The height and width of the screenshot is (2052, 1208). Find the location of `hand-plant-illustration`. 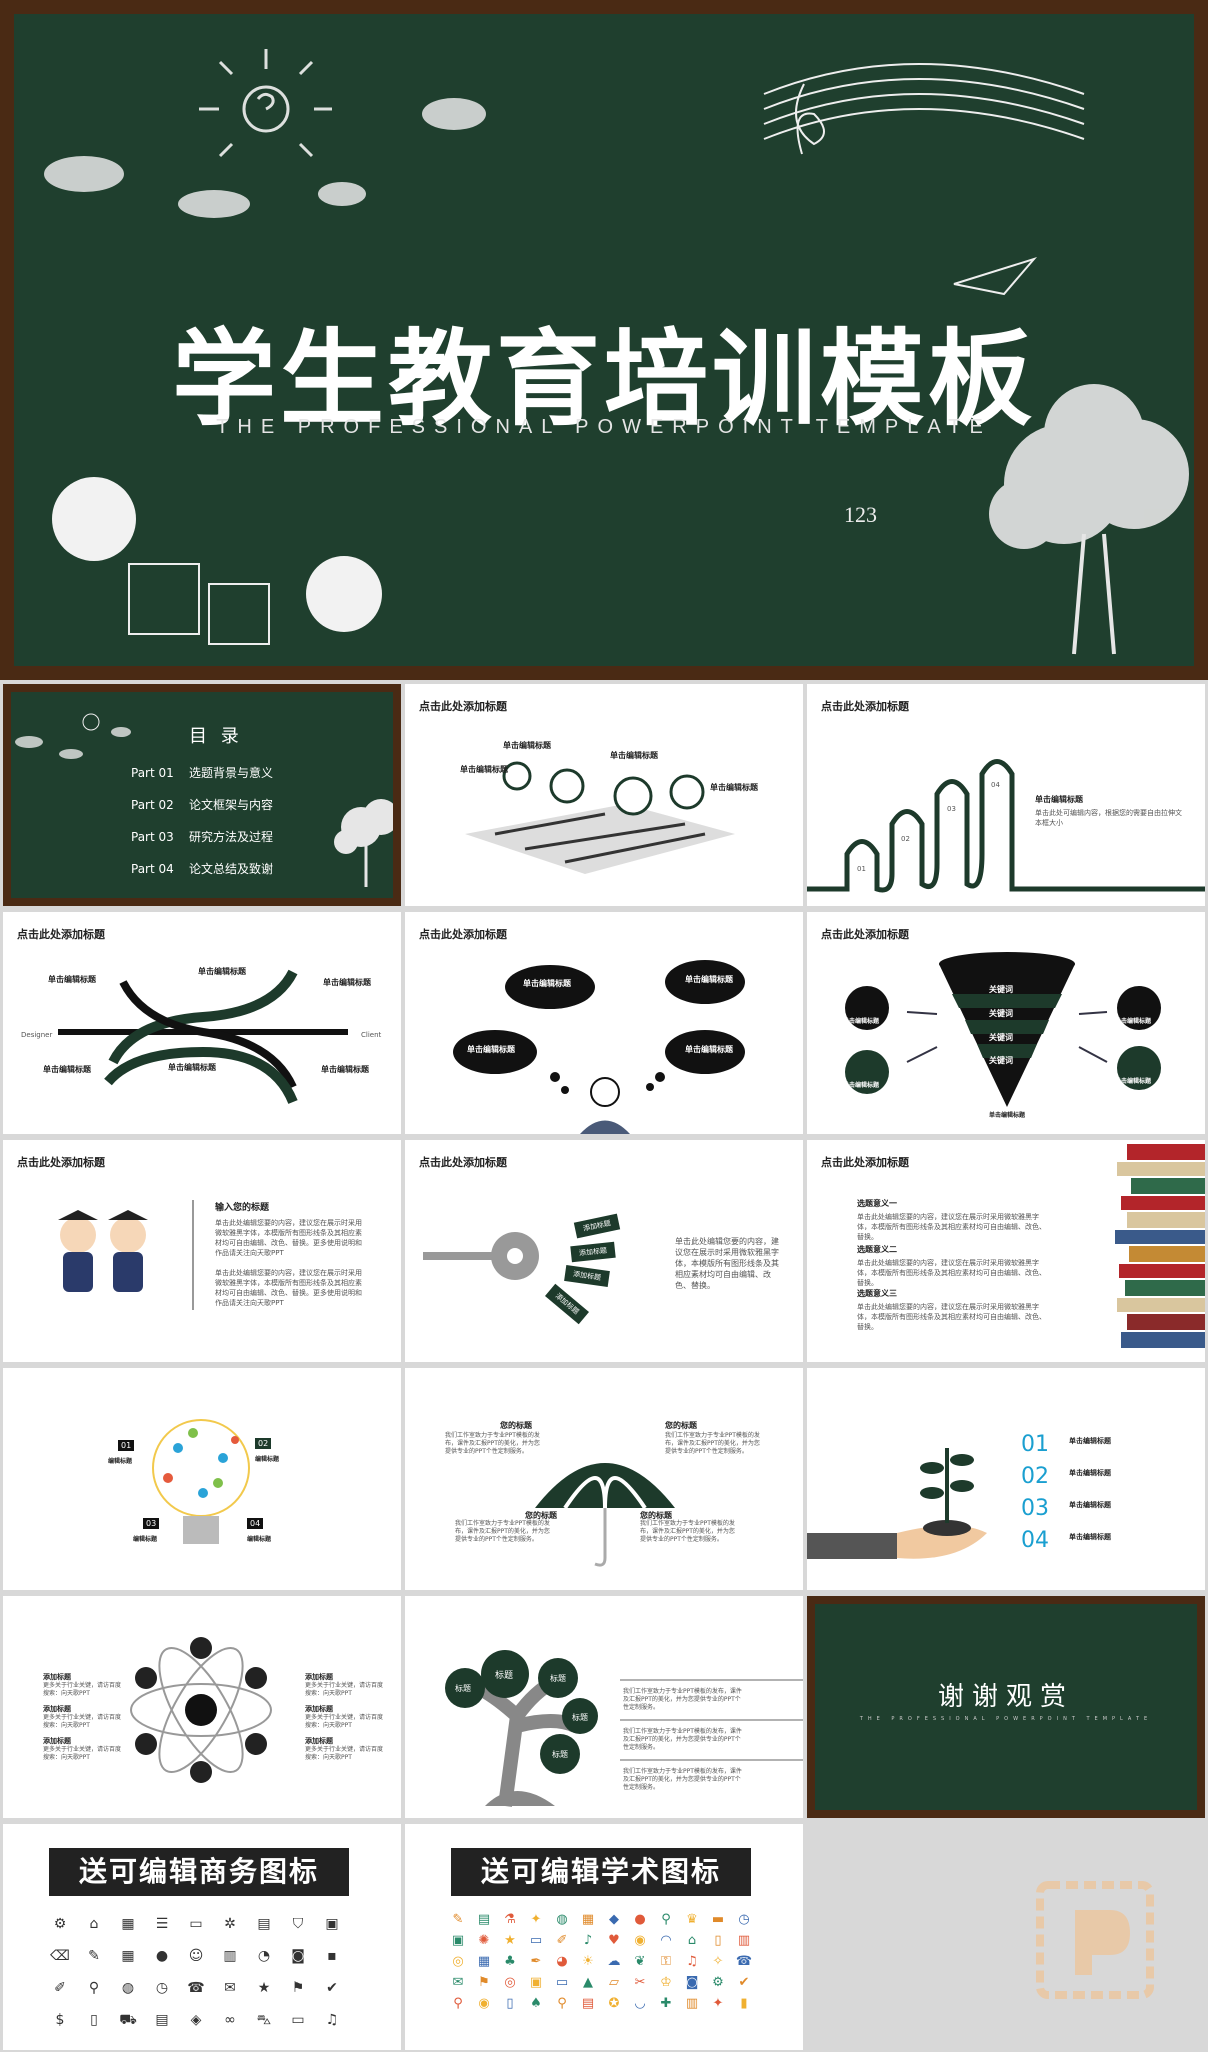

hand-plant-illustration is located at coordinates (897, 1503).